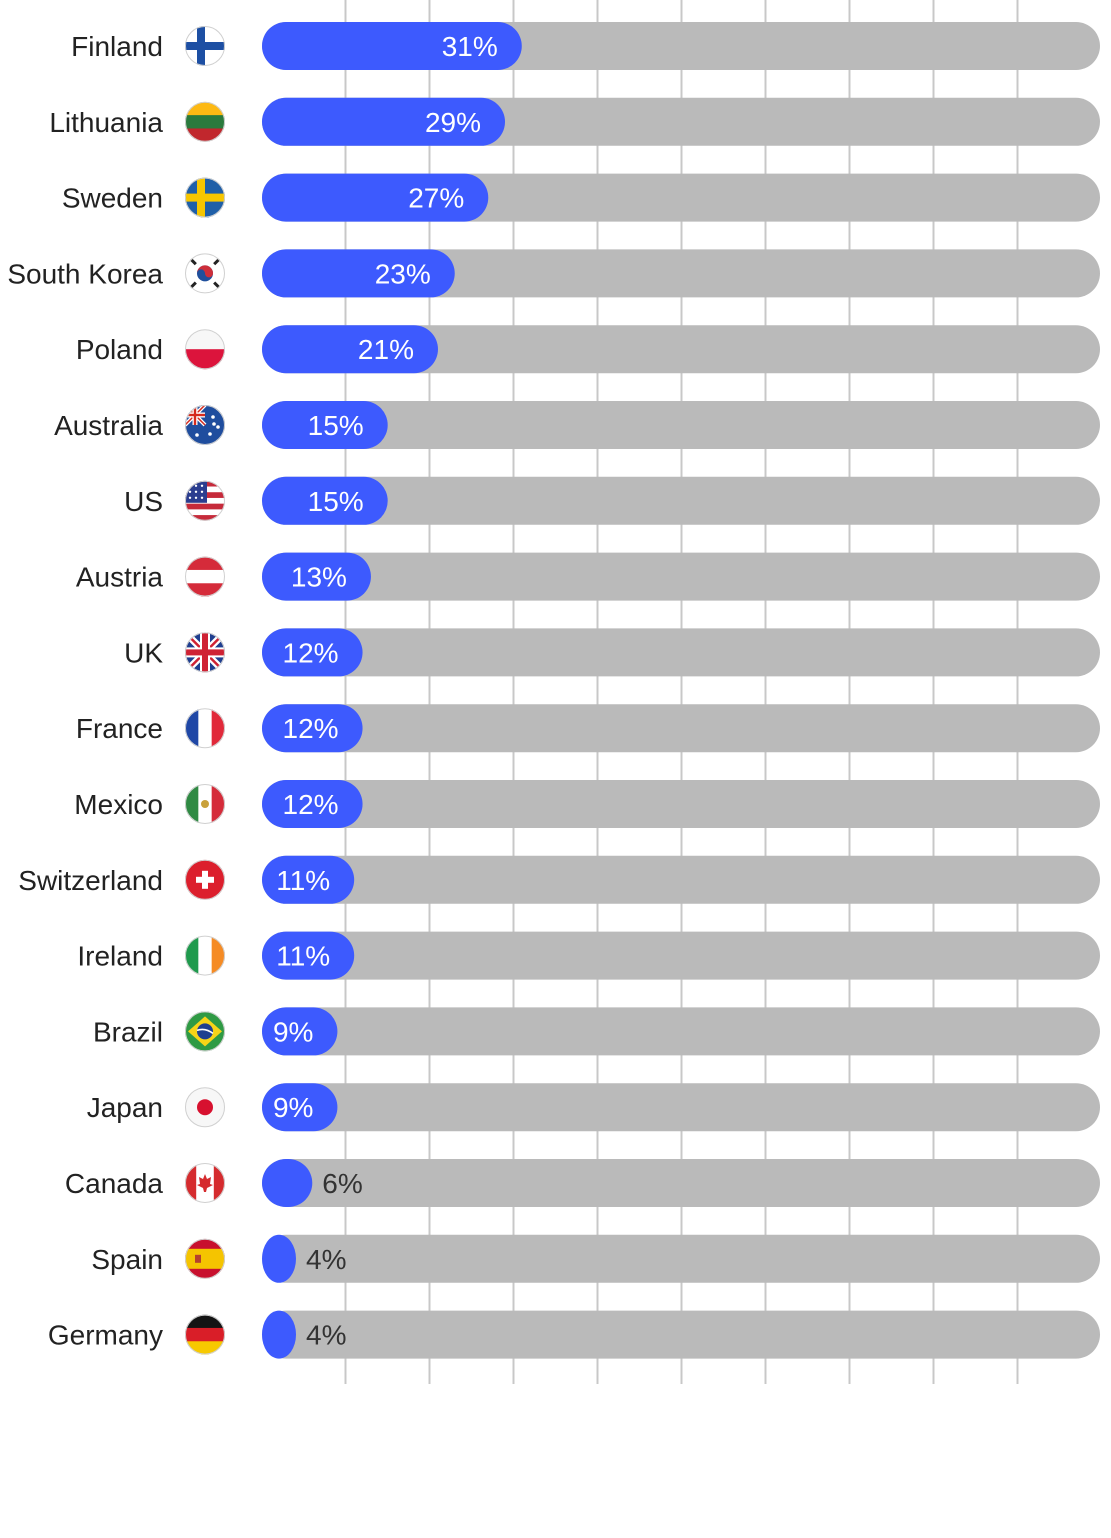 This screenshot has width=1111, height=1538. I want to click on uk-flag-icon, so click(205, 652).